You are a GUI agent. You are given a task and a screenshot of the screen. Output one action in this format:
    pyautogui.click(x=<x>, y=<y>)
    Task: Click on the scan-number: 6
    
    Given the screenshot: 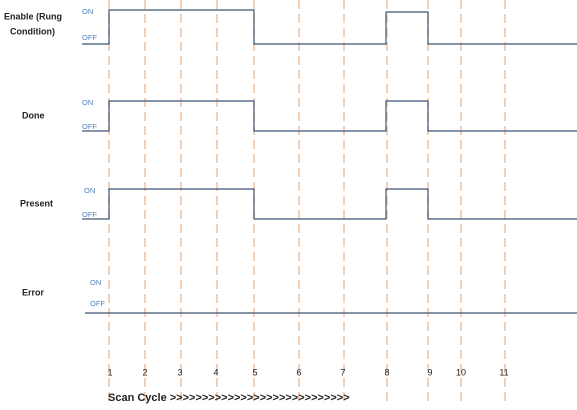 What is the action you would take?
    pyautogui.click(x=298, y=372)
    